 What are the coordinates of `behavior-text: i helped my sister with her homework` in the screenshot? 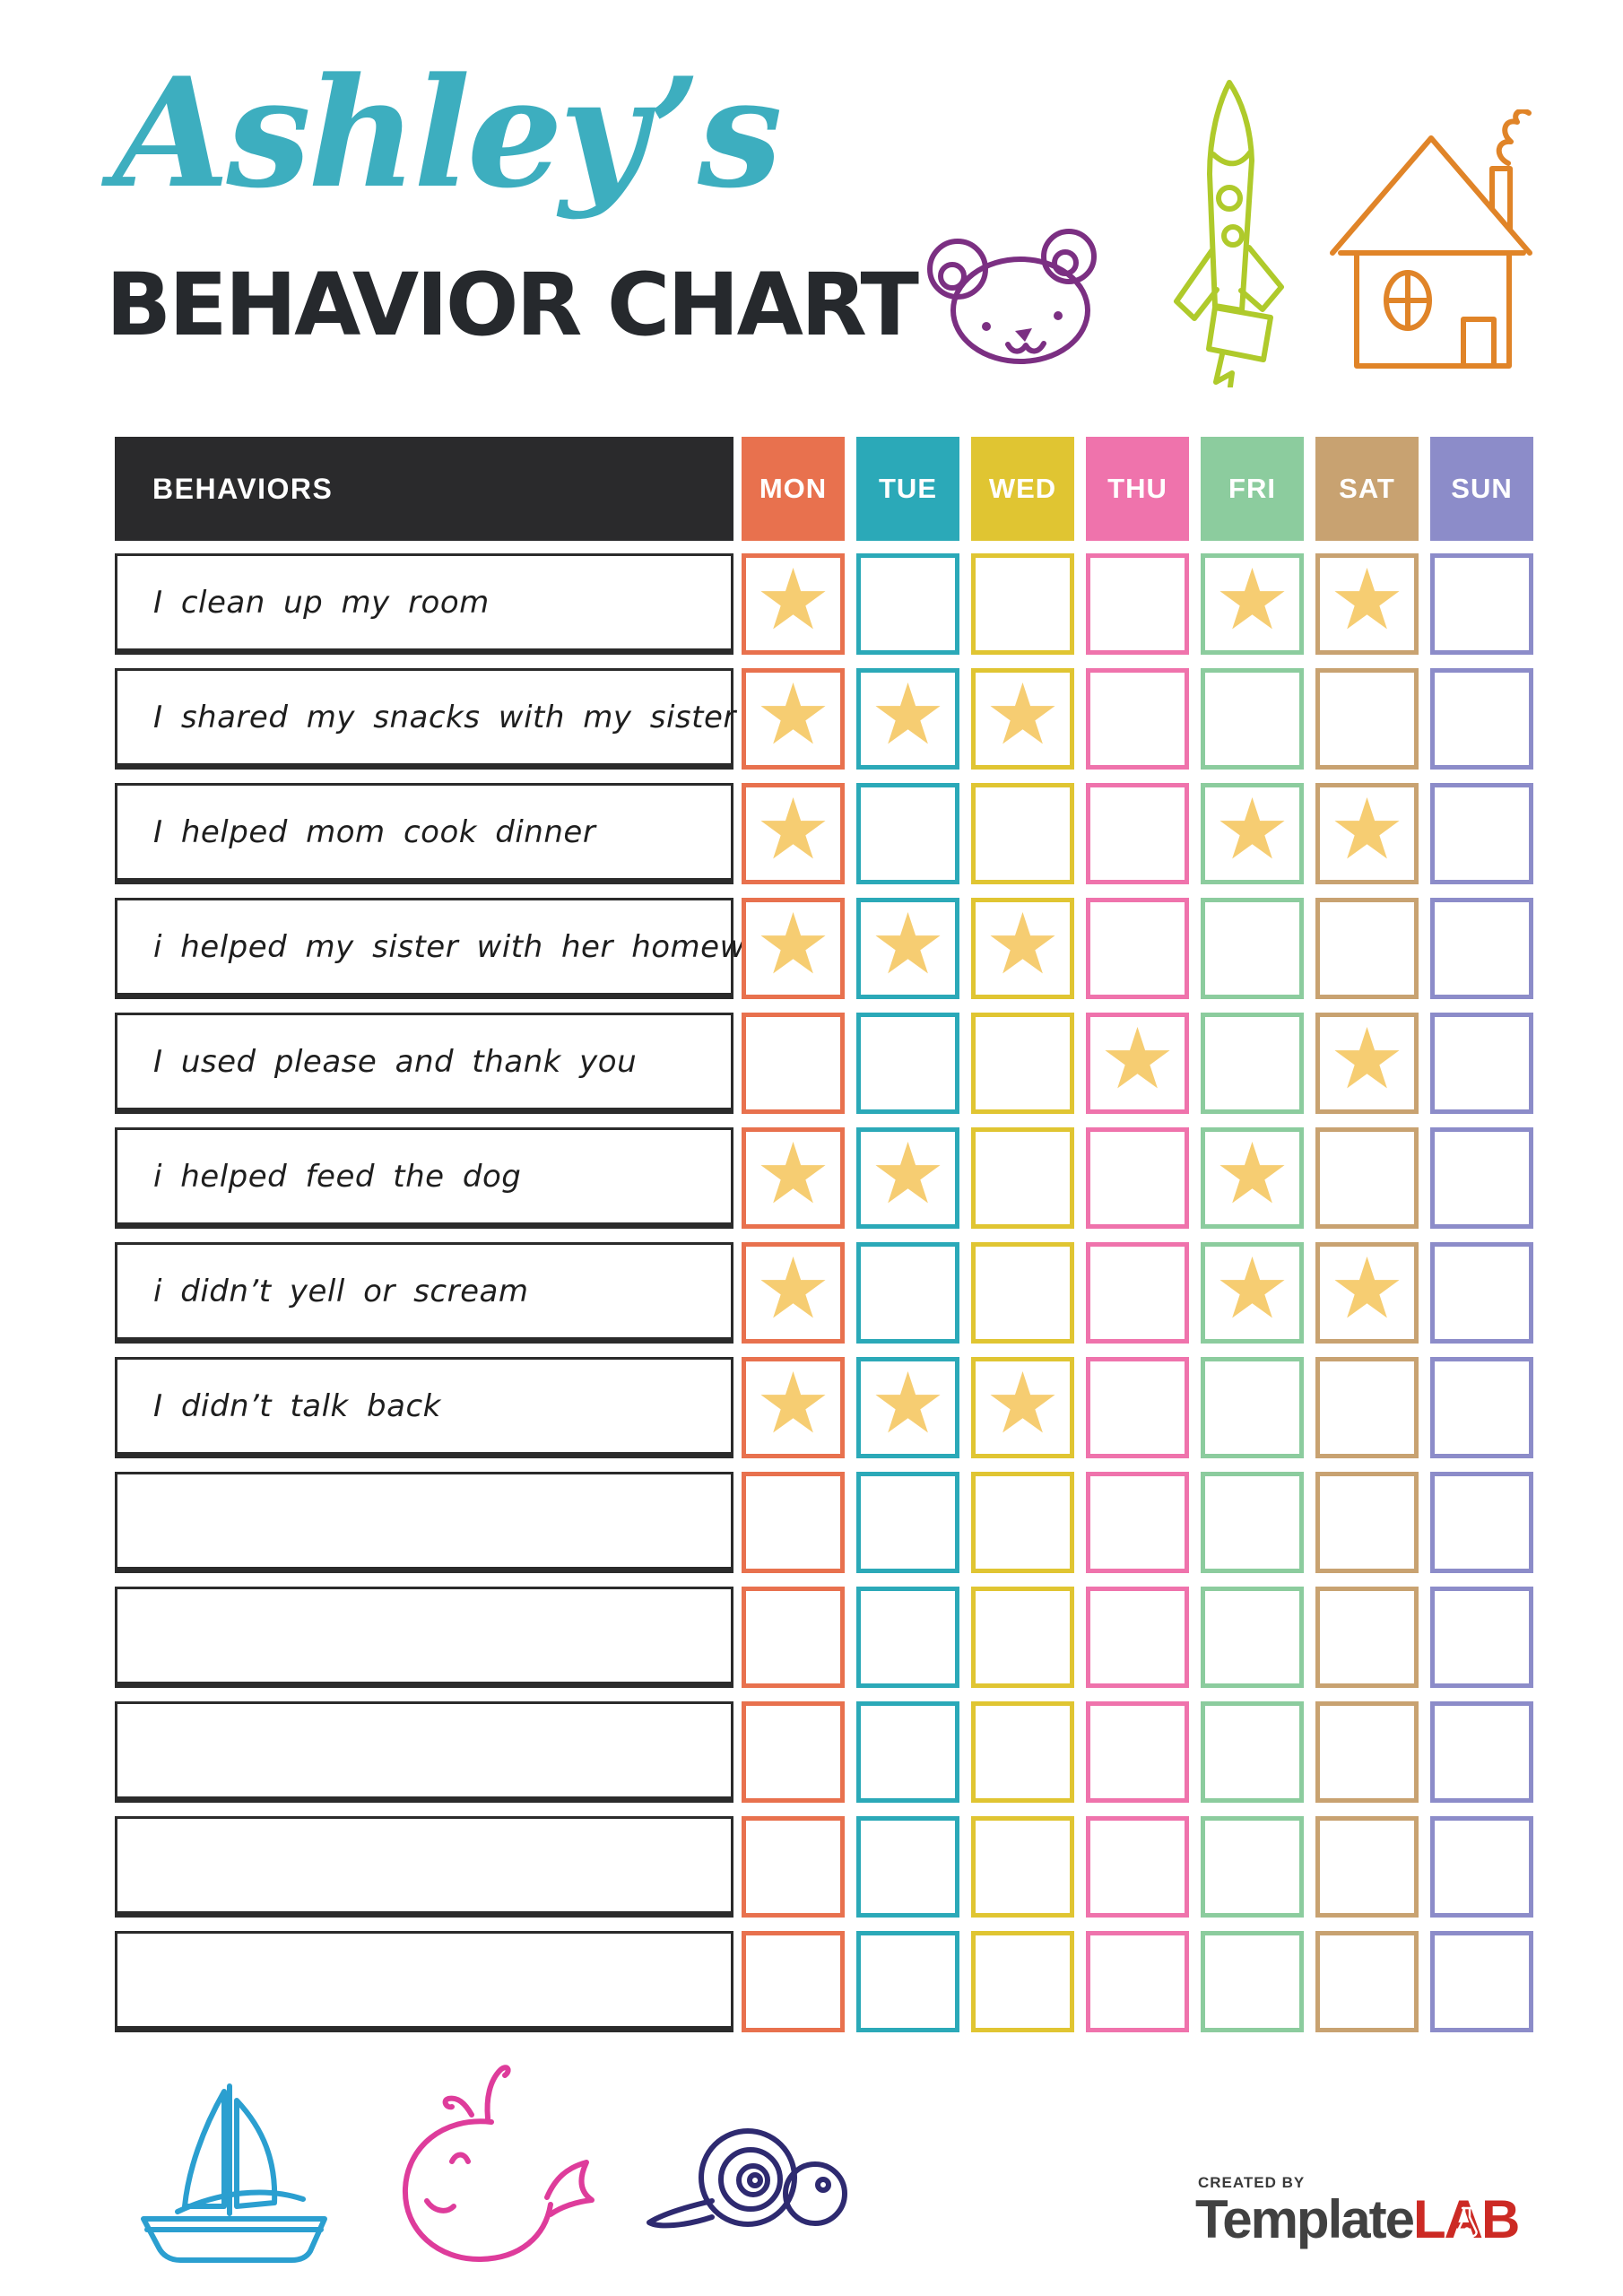 It's located at (474, 946).